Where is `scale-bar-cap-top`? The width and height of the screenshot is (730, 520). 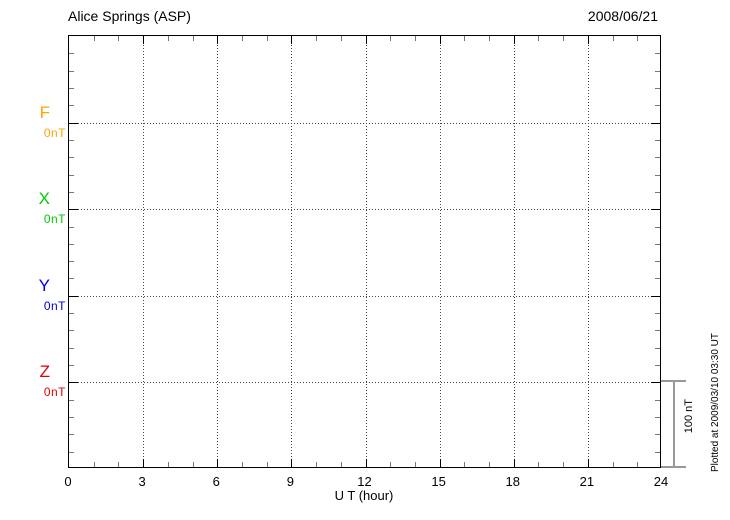
scale-bar-cap-top is located at coordinates (673, 381).